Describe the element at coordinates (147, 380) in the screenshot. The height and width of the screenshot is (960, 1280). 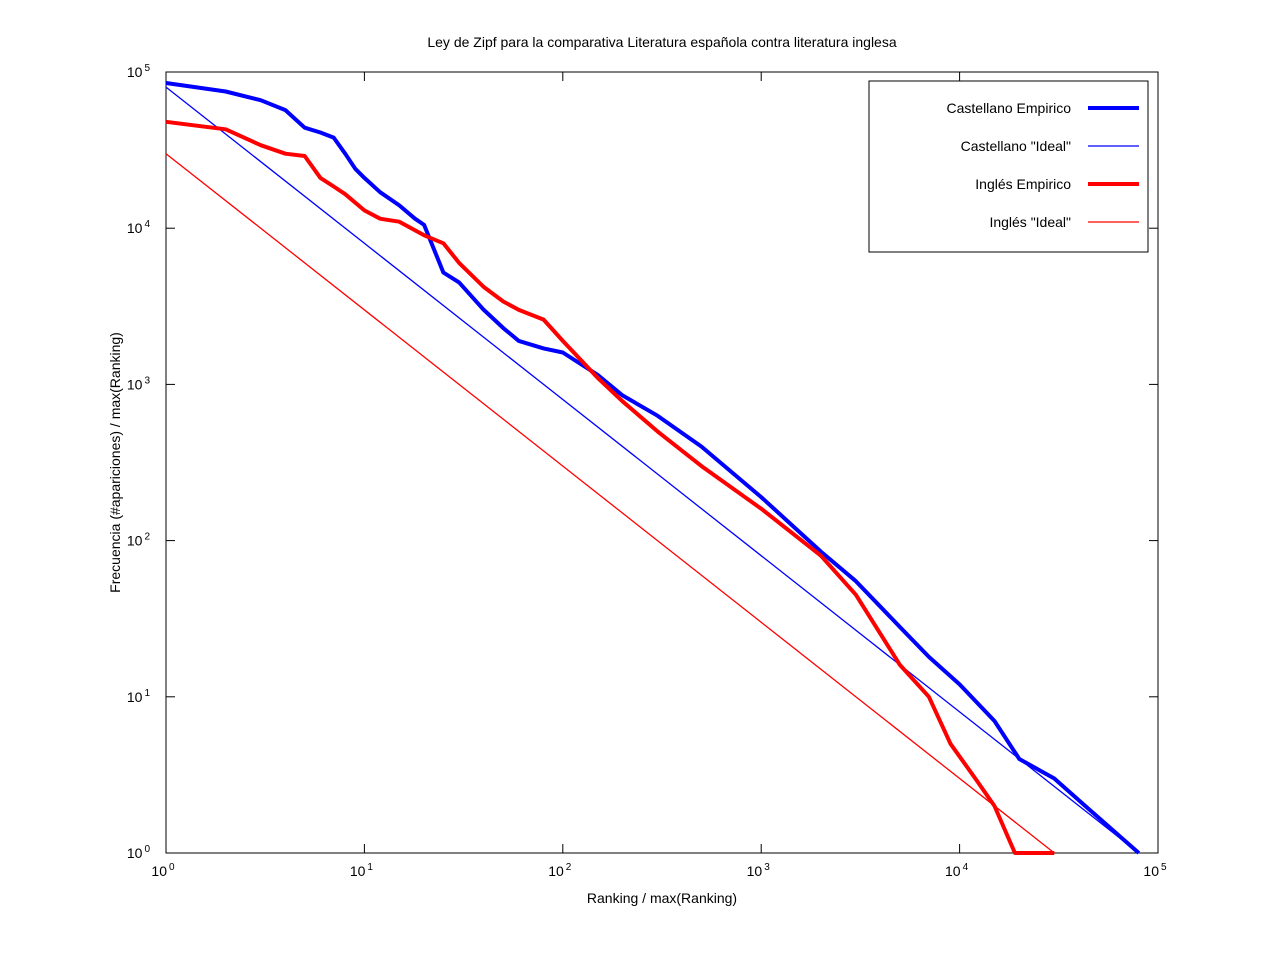
I see `y-tick-exponent: 3` at that location.